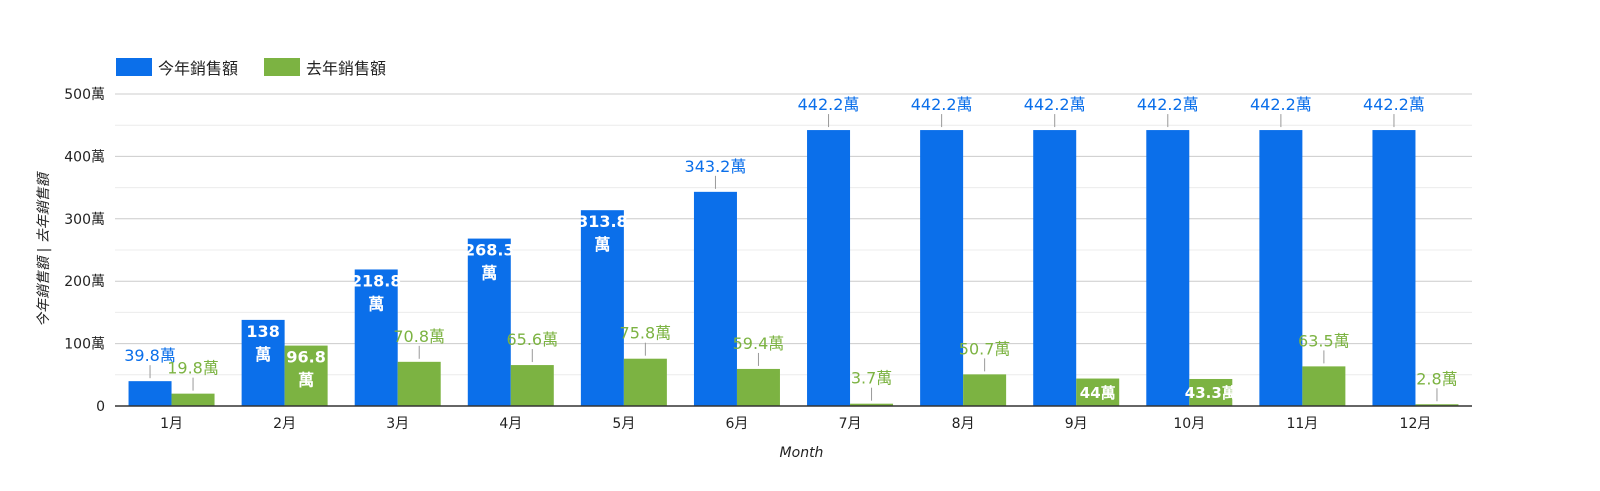 The height and width of the screenshot is (491, 1600). I want to click on x-tick-label: 4月, so click(510, 424).